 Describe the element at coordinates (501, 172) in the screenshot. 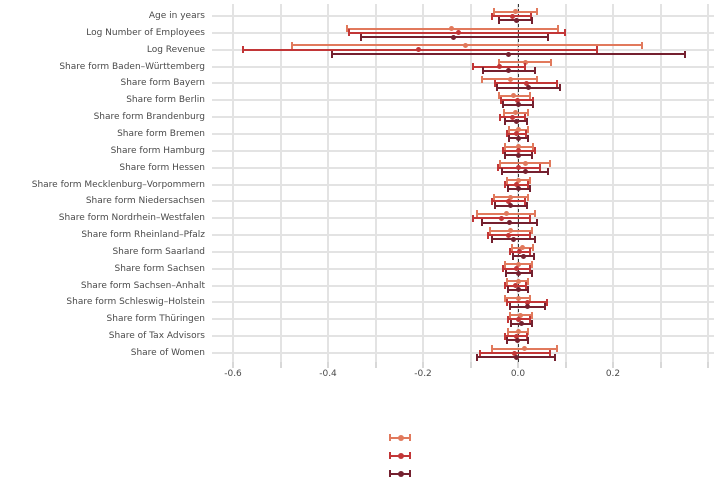

I see `pointrange-series-3-row10-cap-low` at that location.